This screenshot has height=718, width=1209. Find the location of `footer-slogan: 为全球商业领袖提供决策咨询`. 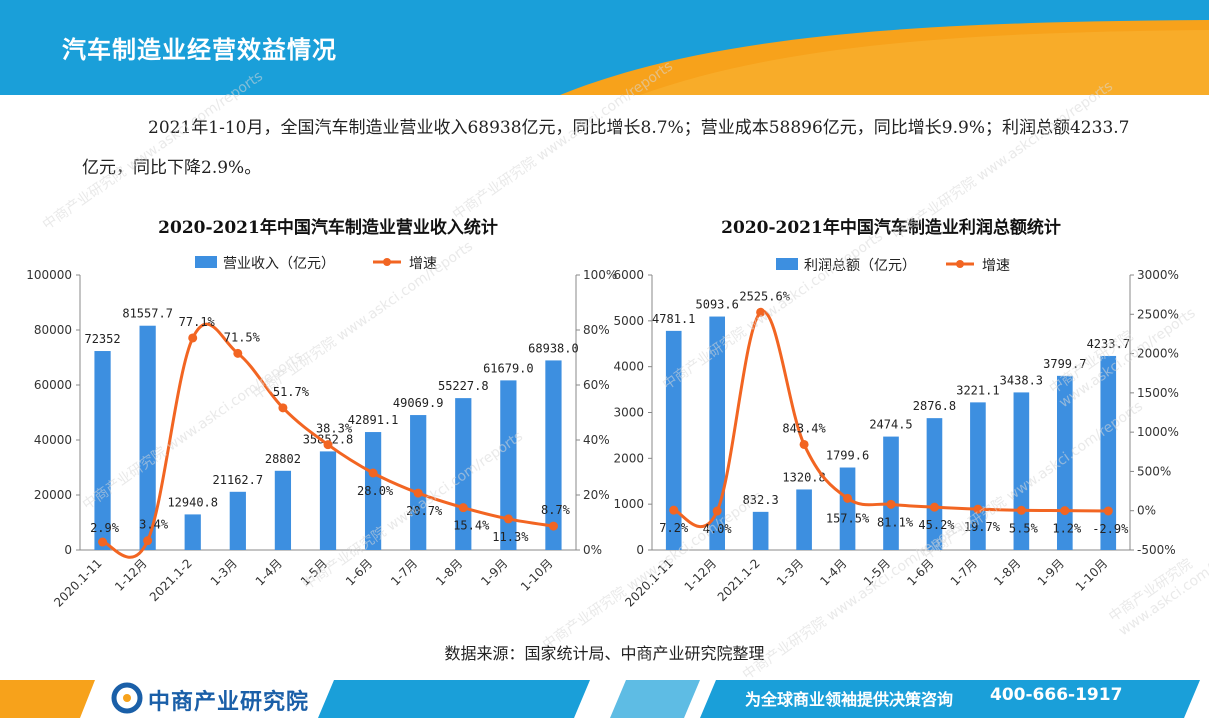

footer-slogan: 为全球商业领袖提供决策咨询 is located at coordinates (849, 699).